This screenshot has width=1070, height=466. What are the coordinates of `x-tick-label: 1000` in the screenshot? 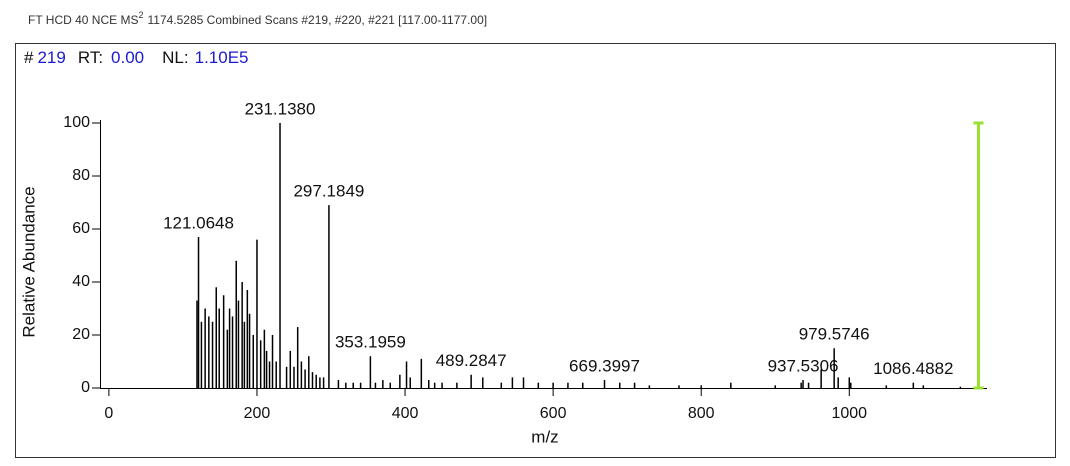 It's located at (849, 413).